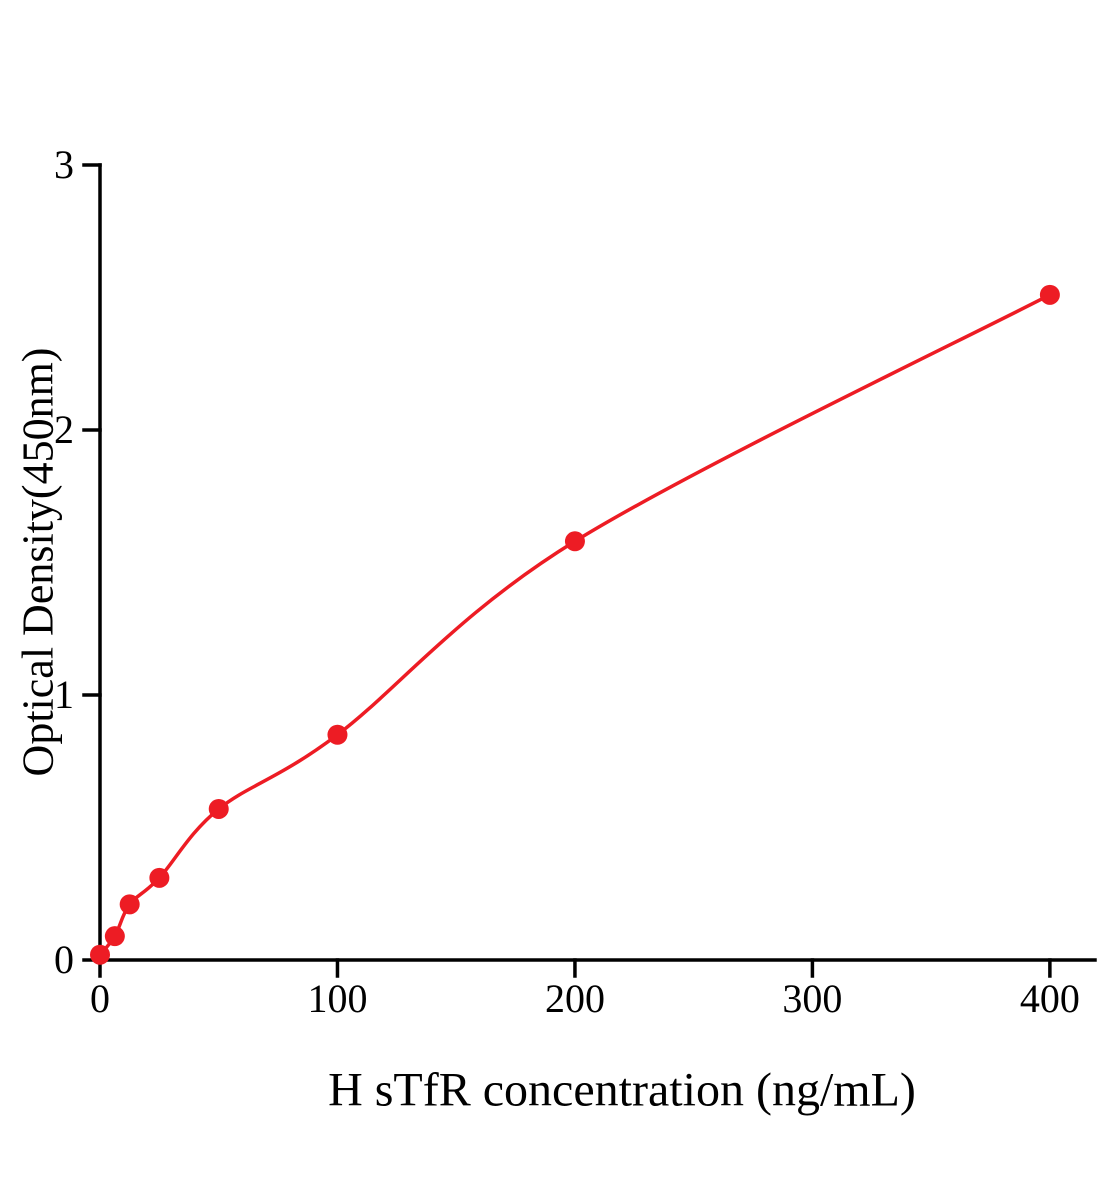 The width and height of the screenshot is (1104, 1200). What do you see at coordinates (64, 164) in the screenshot?
I see `y-tick-label-3: 3` at bounding box center [64, 164].